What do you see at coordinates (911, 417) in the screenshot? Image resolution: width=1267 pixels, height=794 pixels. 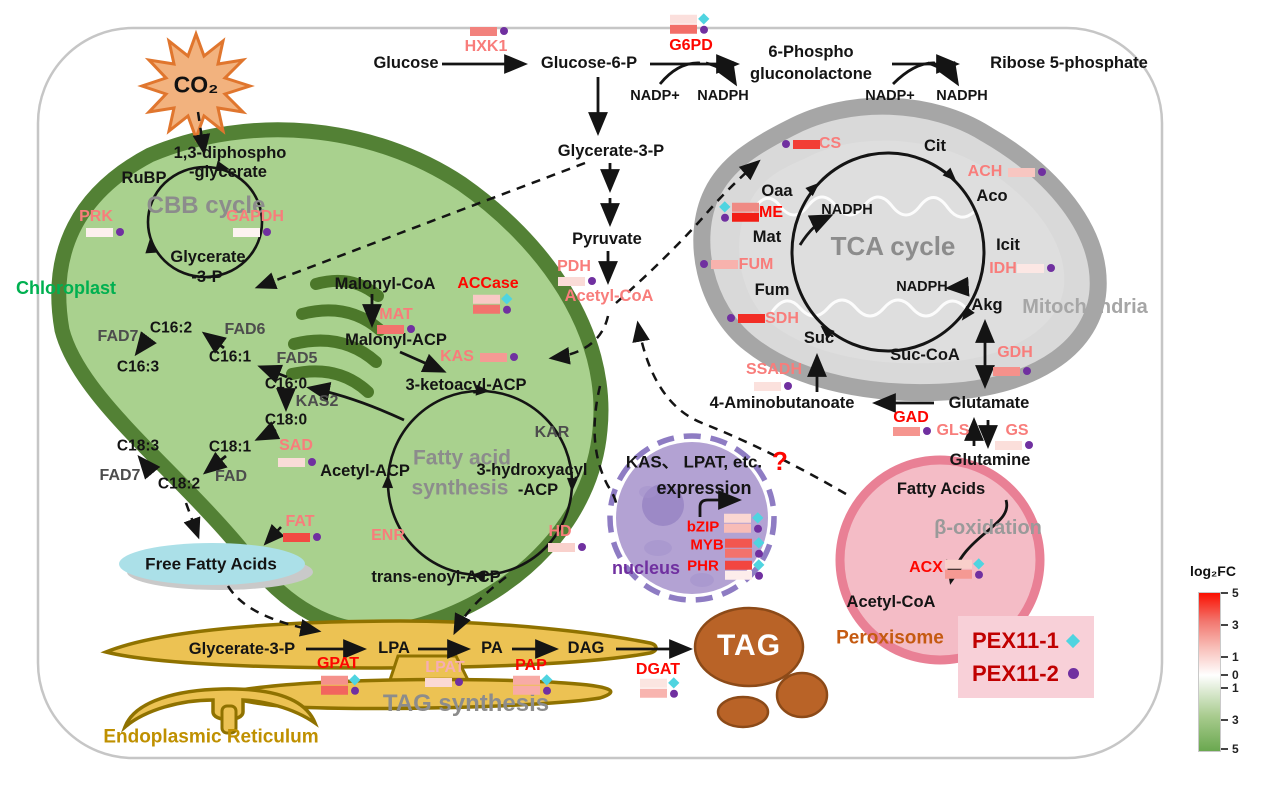 I see `enzyme-gad: GAD` at bounding box center [911, 417].